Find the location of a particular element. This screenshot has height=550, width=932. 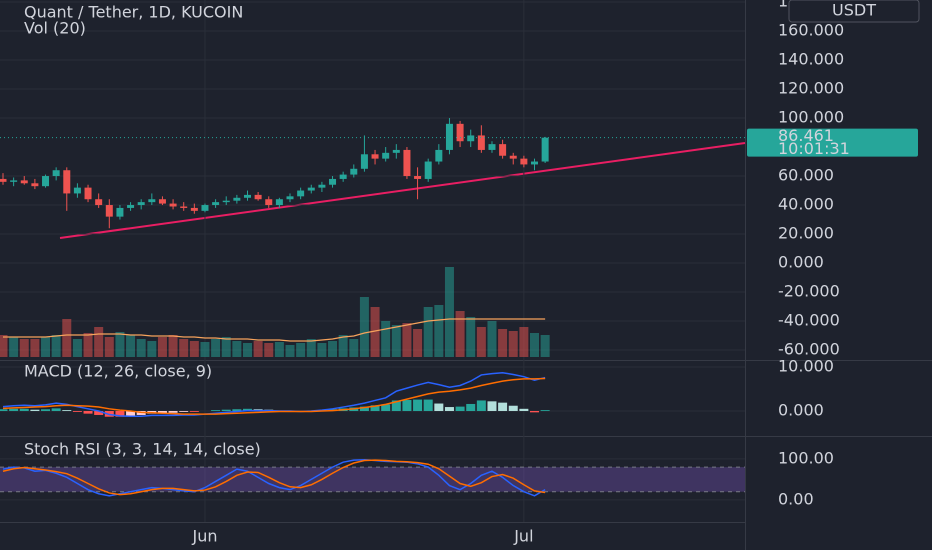

stoch-band is located at coordinates (372, 479).